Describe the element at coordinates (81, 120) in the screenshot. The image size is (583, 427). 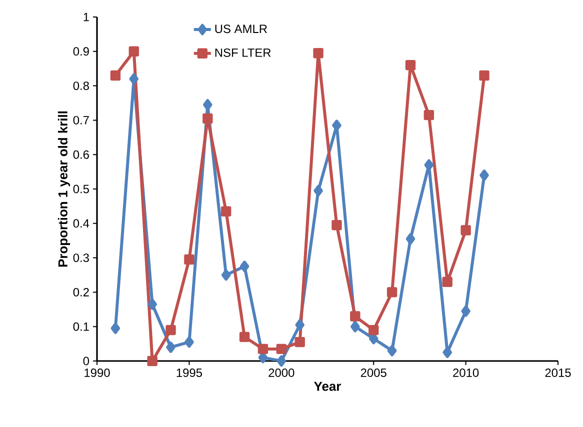
I see `y-tick-label: 0.7` at that location.